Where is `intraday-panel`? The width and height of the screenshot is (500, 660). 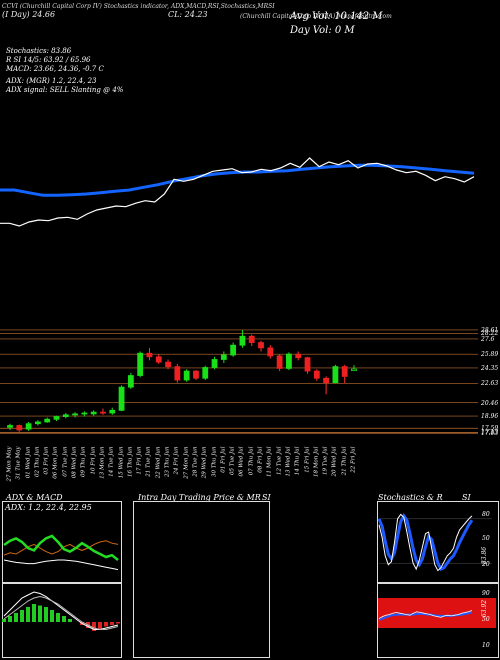 intraday-panel is located at coordinates (201, 579).